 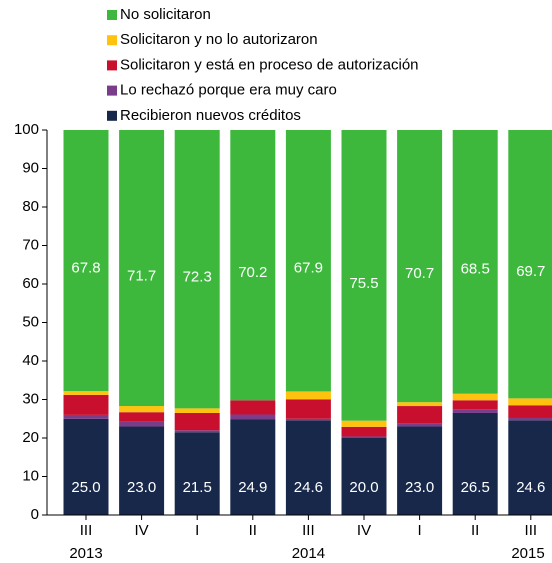 What do you see at coordinates (219, 39) in the screenshot?
I see `legend-label: Solicitaron y no lo autorizaron` at bounding box center [219, 39].